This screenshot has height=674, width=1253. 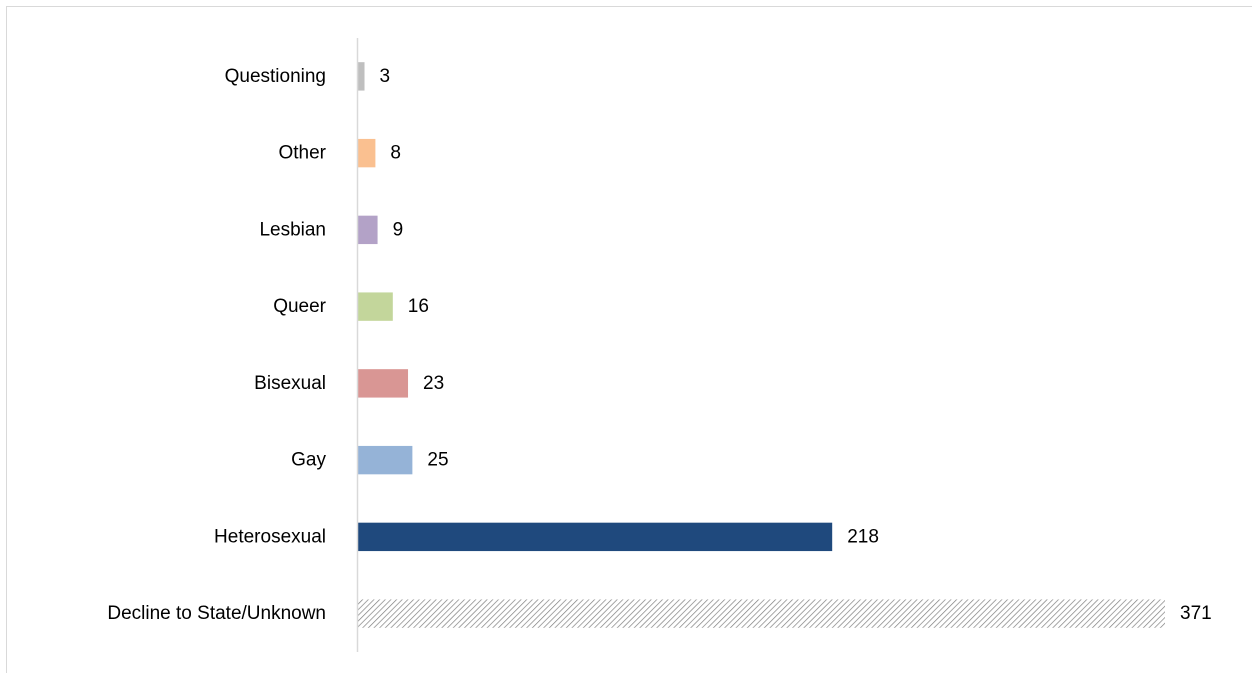 I want to click on category-label-bisexual: Bisexual, so click(x=290, y=383).